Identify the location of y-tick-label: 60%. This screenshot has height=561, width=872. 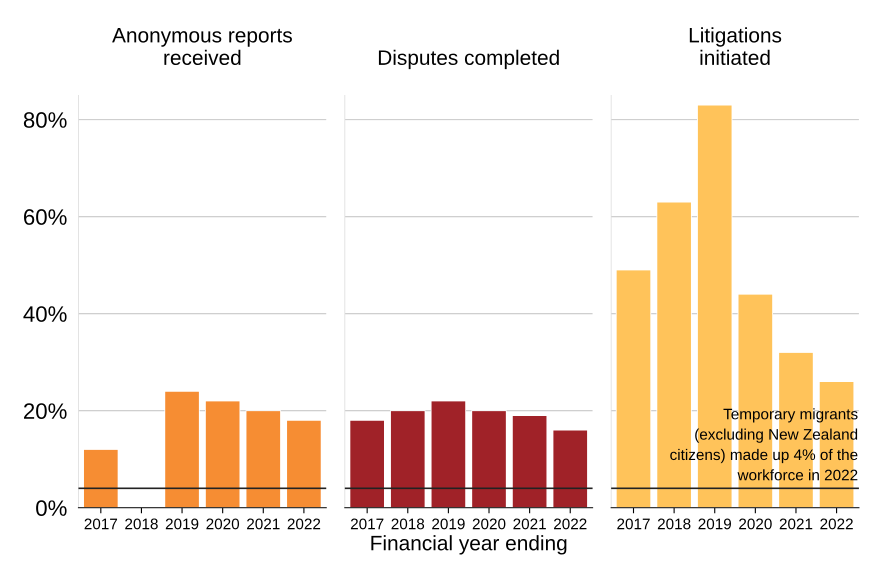
(45, 217).